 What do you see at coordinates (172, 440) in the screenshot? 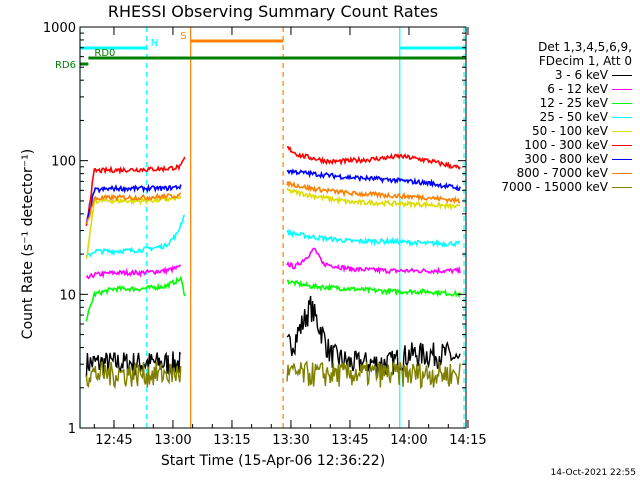
I see `x-tick-label-1: 13:00` at bounding box center [172, 440].